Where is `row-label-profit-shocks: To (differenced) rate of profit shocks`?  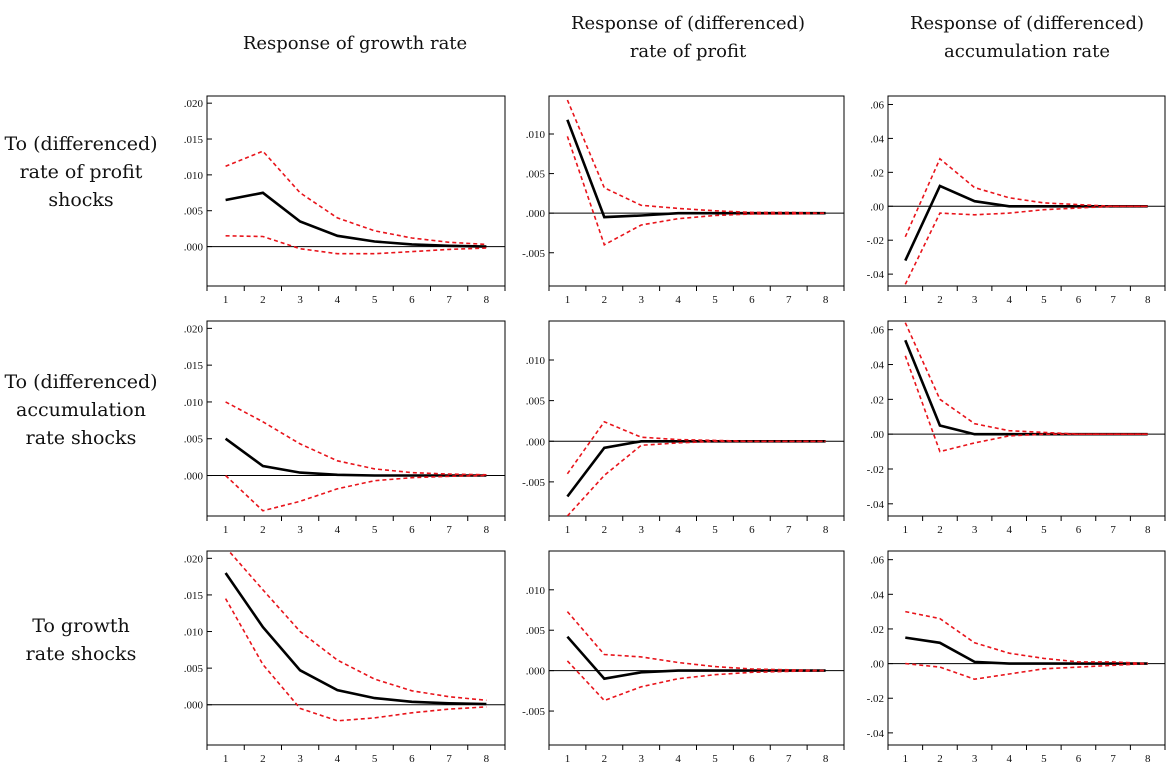
row-label-profit-shocks: To (differenced) rate of profit shocks is located at coordinates (81, 172).